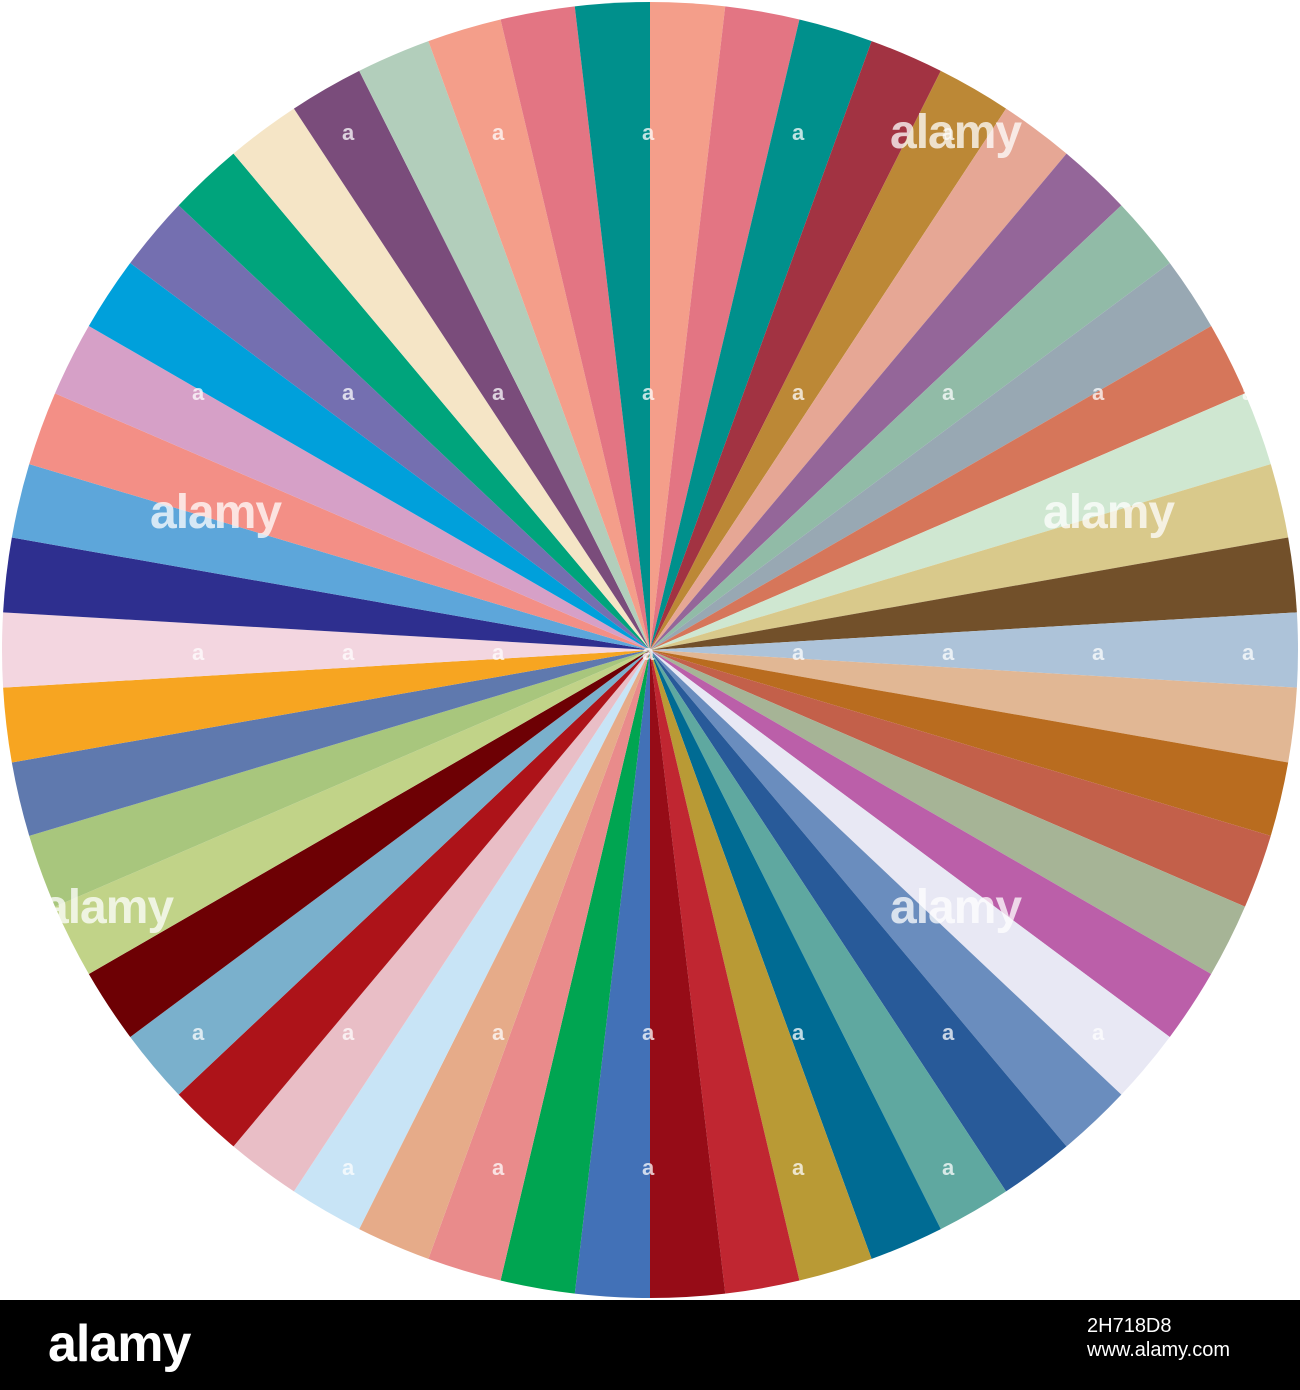  Describe the element at coordinates (650, 1345) in the screenshot. I see `footer-bar: alamy 2H718D8 www.alamy.com` at that location.